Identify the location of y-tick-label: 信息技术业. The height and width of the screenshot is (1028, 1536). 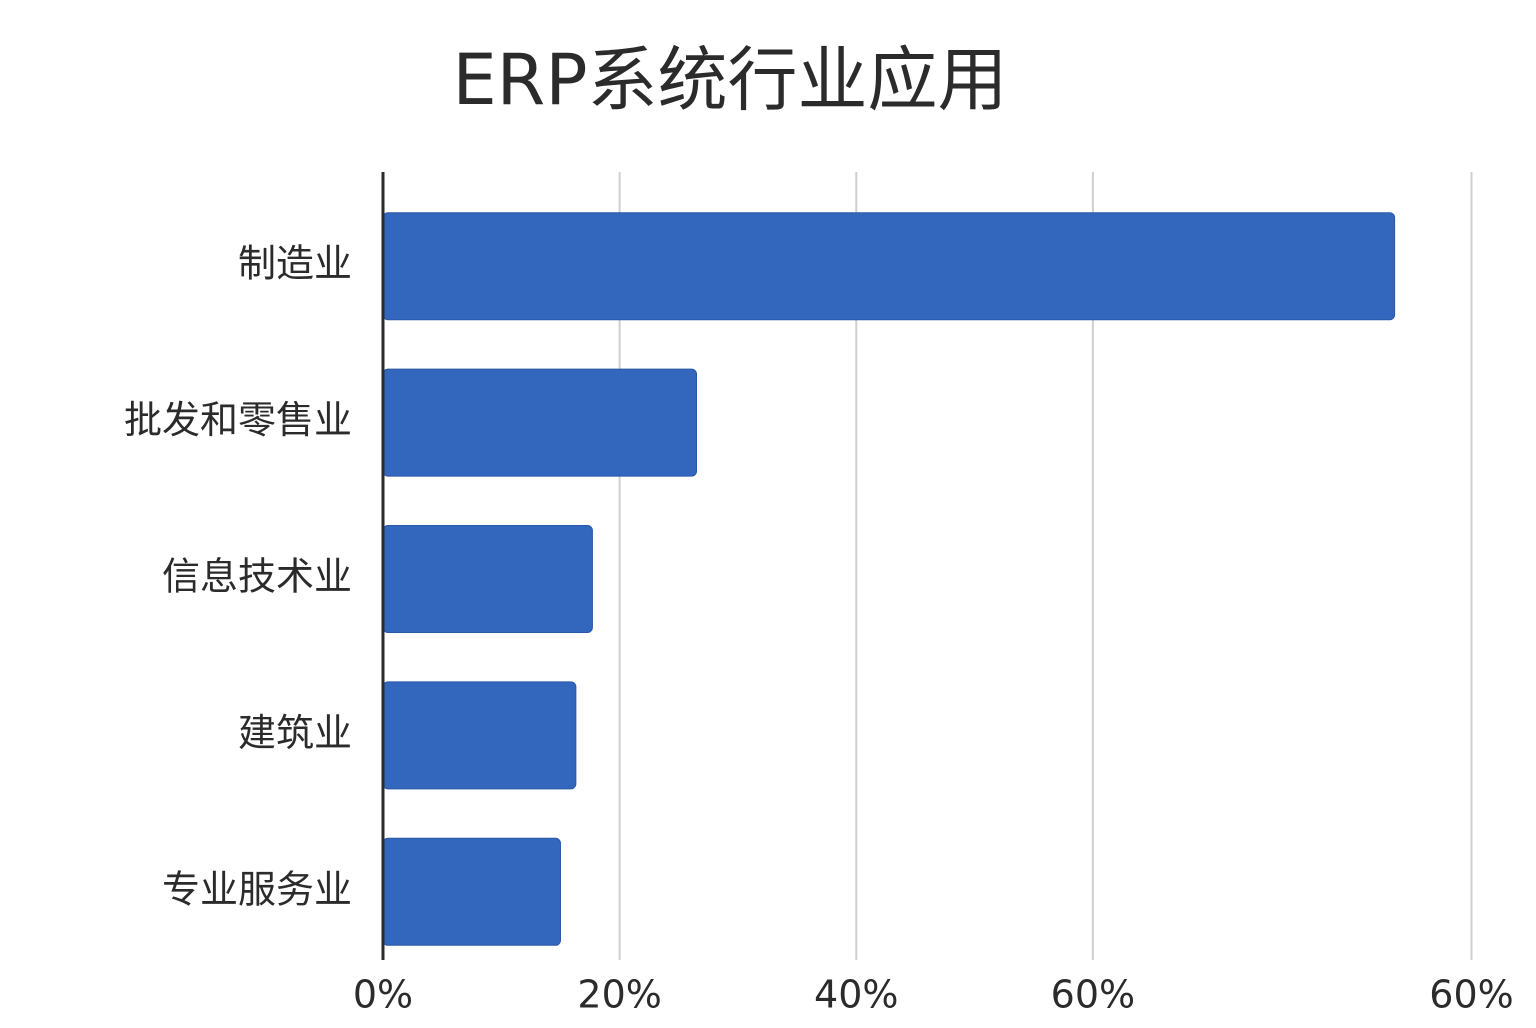
(257, 577).